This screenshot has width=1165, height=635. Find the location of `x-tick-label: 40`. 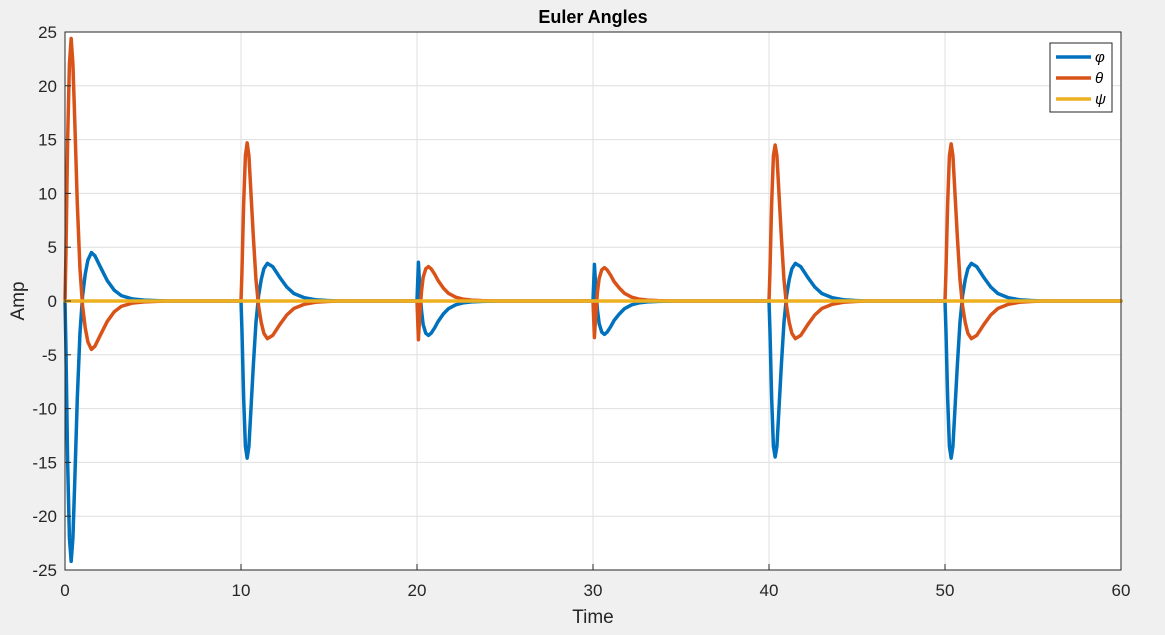

x-tick-label: 40 is located at coordinates (769, 590).